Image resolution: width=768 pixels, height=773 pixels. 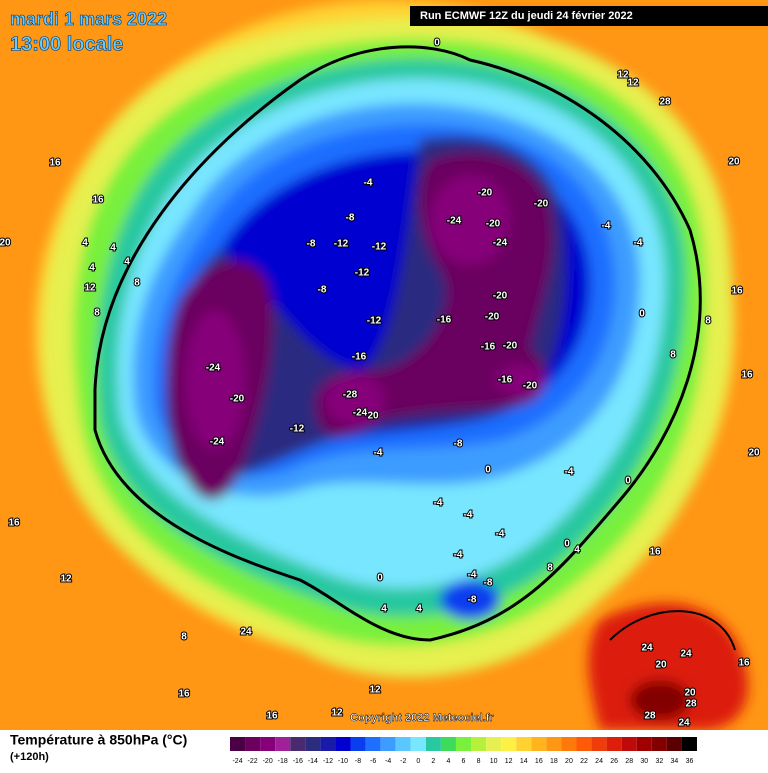 I want to click on scale-label: -8, so click(x=358, y=761).